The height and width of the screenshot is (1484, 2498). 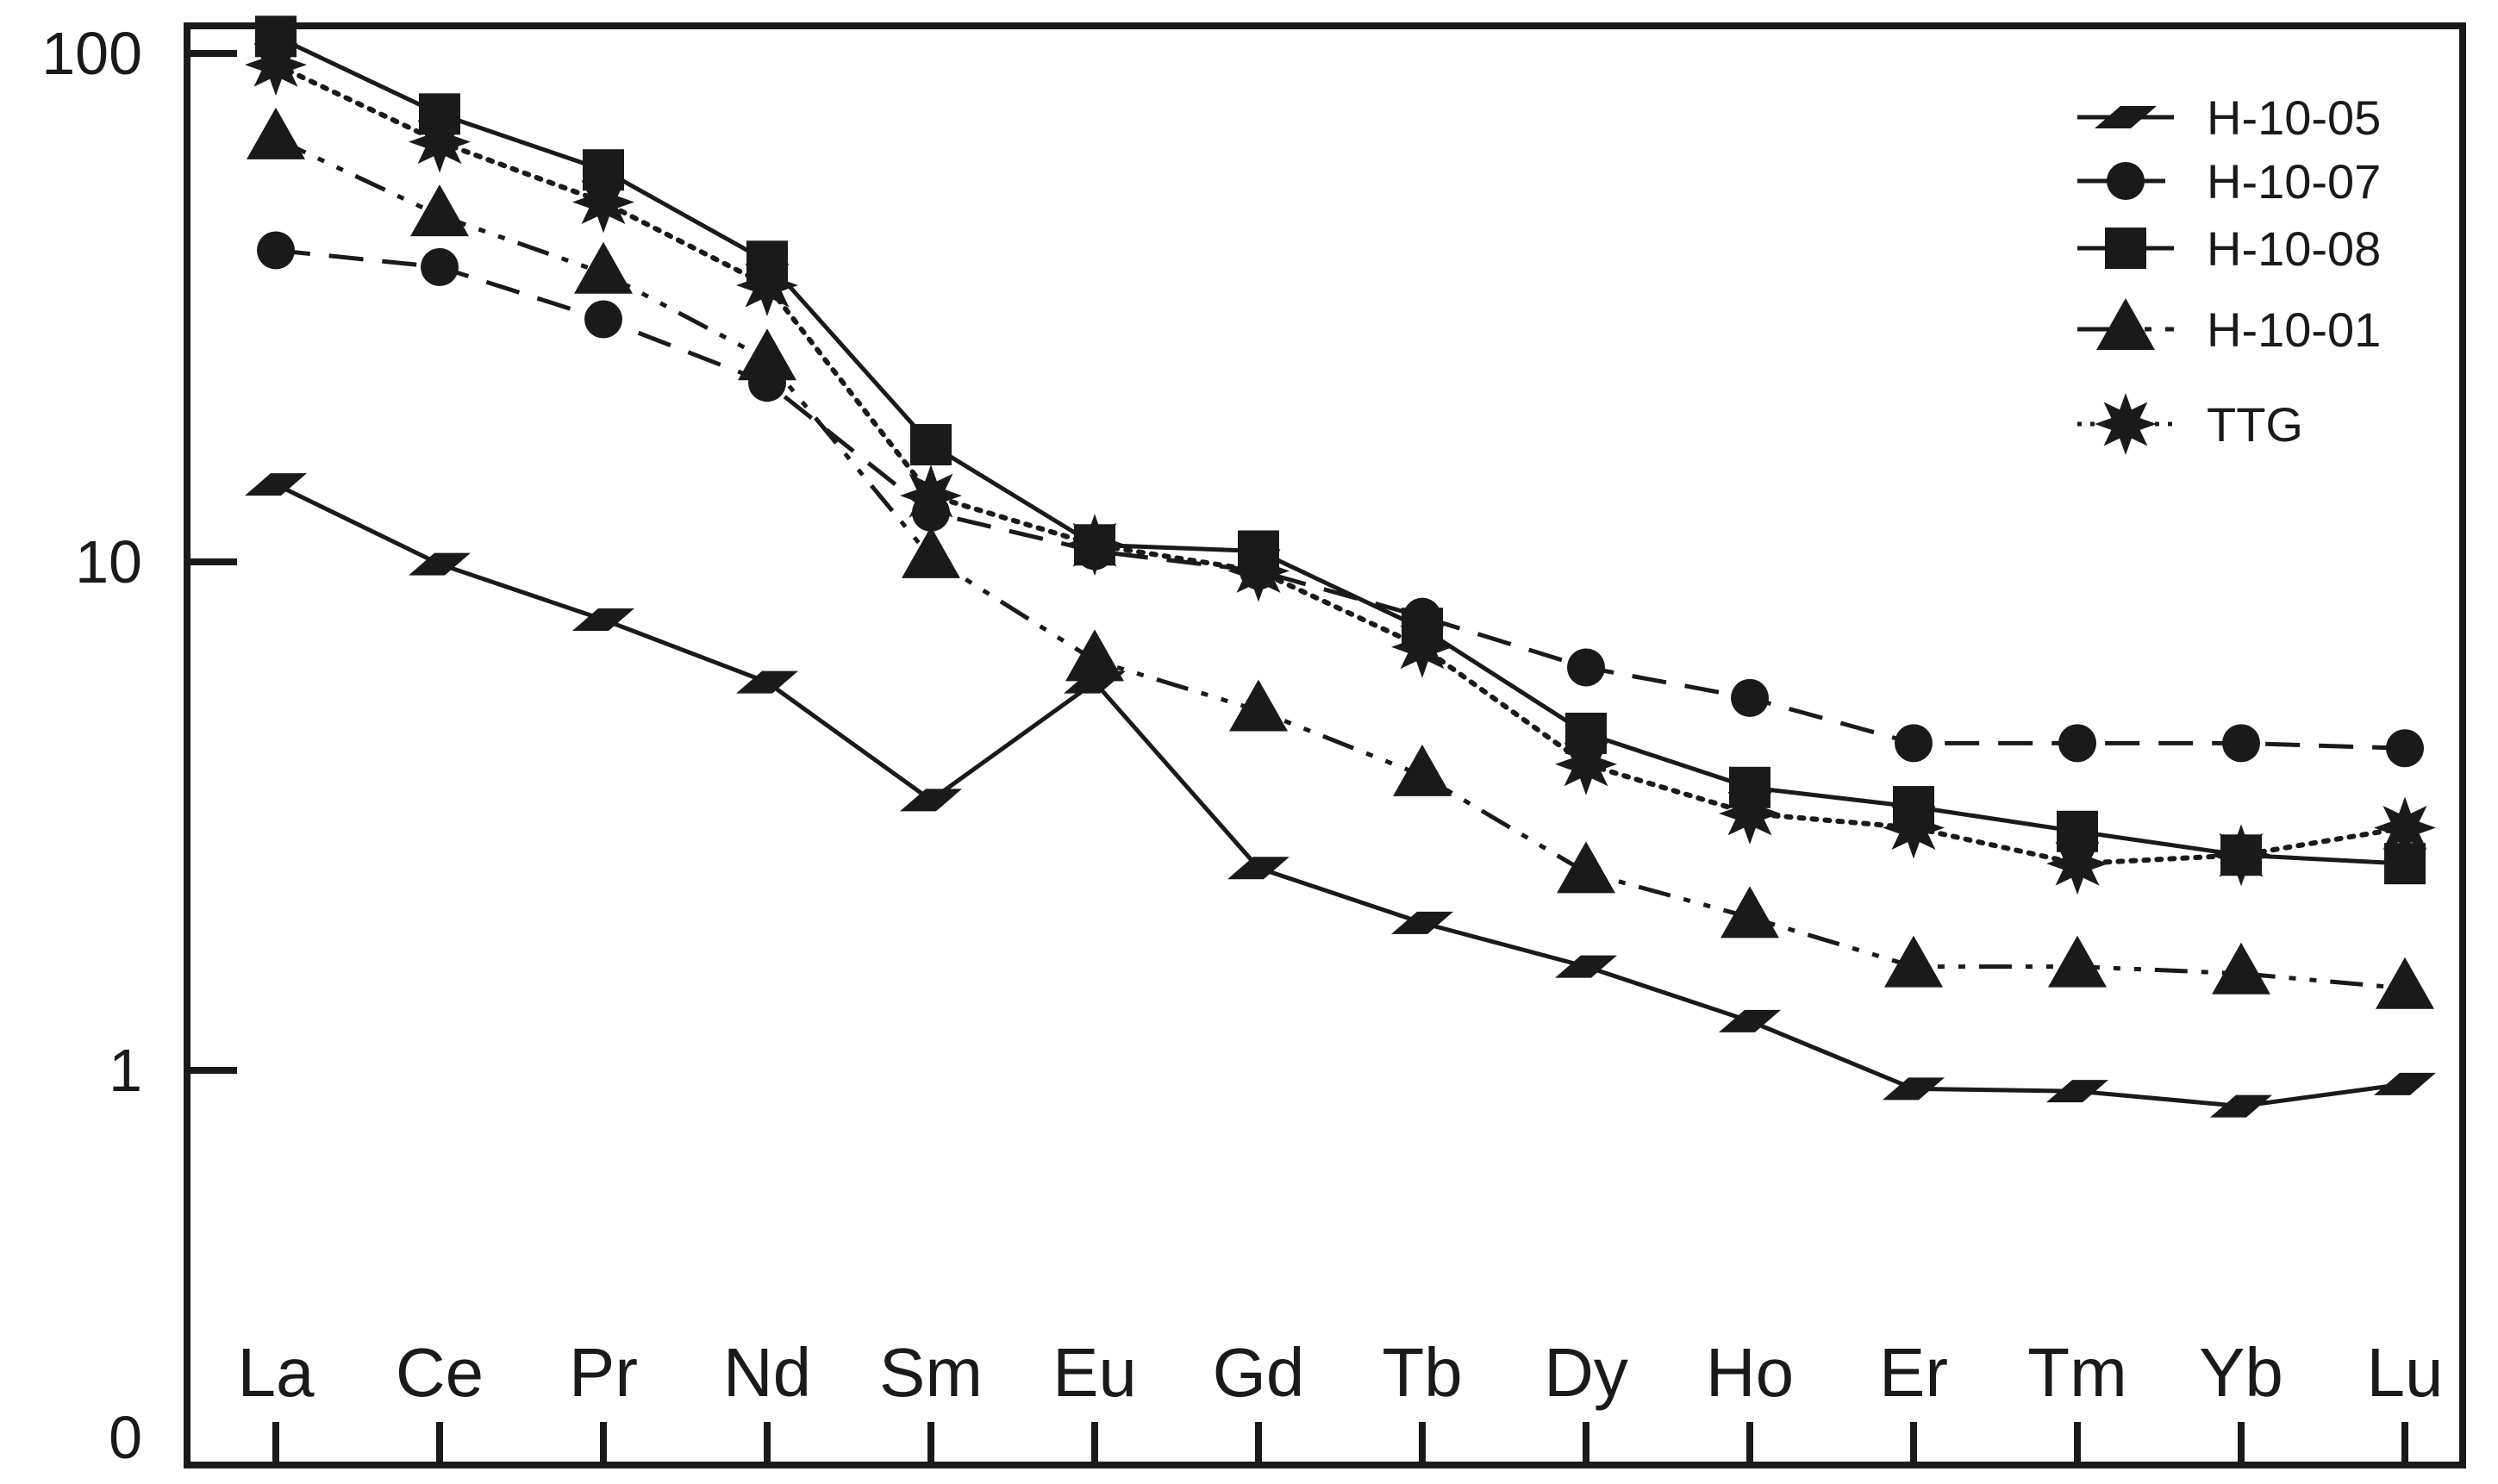 What do you see at coordinates (931, 1372) in the screenshot?
I see `category-label-sm: Sm` at bounding box center [931, 1372].